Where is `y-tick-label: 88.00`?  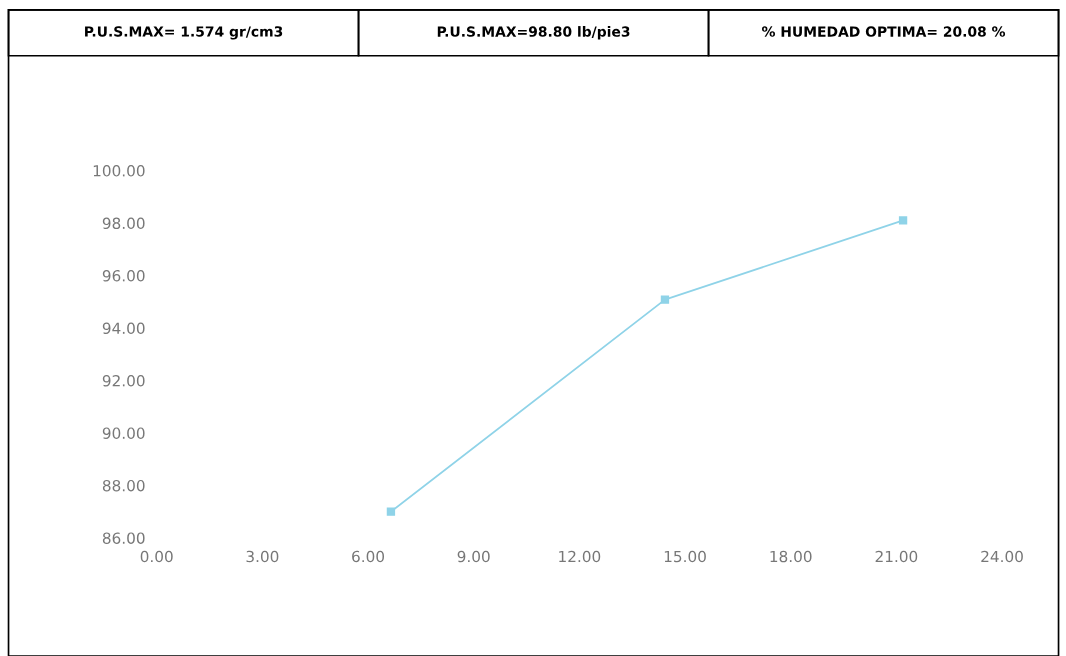
y-tick-label: 88.00 is located at coordinates (123, 485).